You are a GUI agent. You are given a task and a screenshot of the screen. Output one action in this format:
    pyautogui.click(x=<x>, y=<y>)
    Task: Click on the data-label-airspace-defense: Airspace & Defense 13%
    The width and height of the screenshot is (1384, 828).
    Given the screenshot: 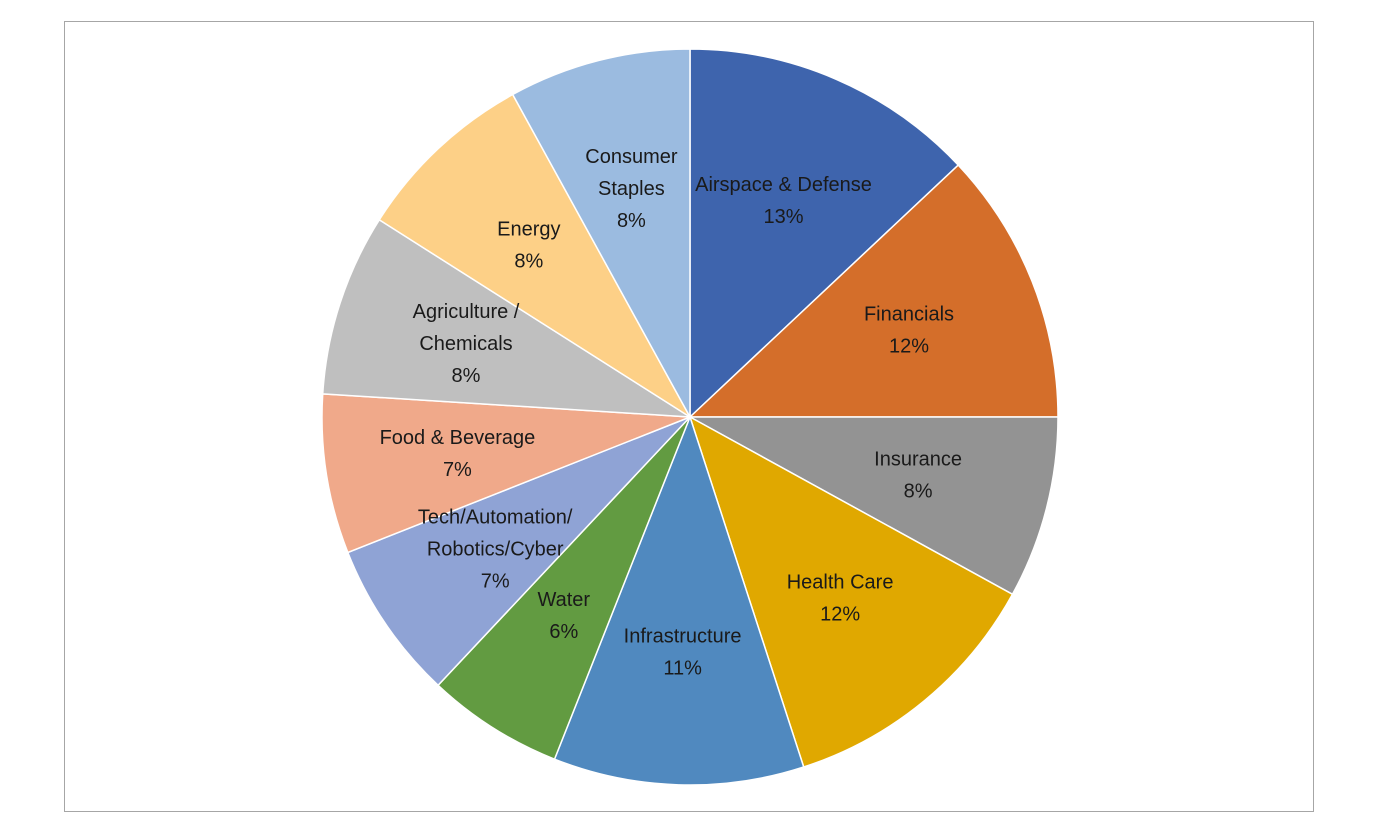 What is the action you would take?
    pyautogui.click(x=783, y=201)
    